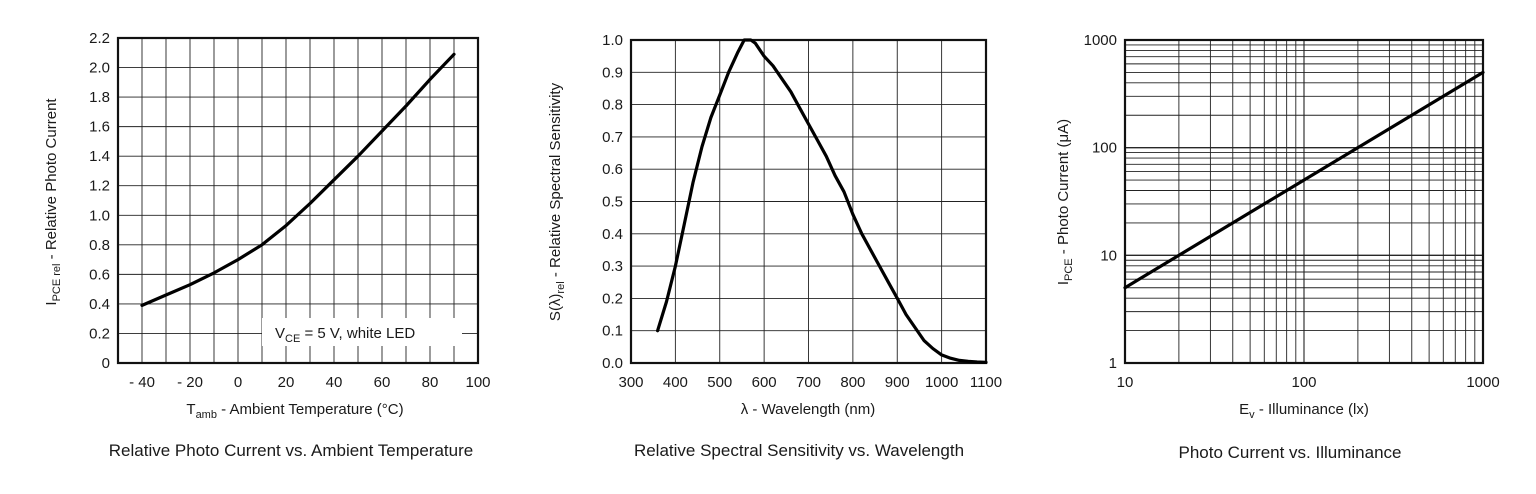  What do you see at coordinates (286, 382) in the screenshot?
I see `x-tick-label: 20` at bounding box center [286, 382].